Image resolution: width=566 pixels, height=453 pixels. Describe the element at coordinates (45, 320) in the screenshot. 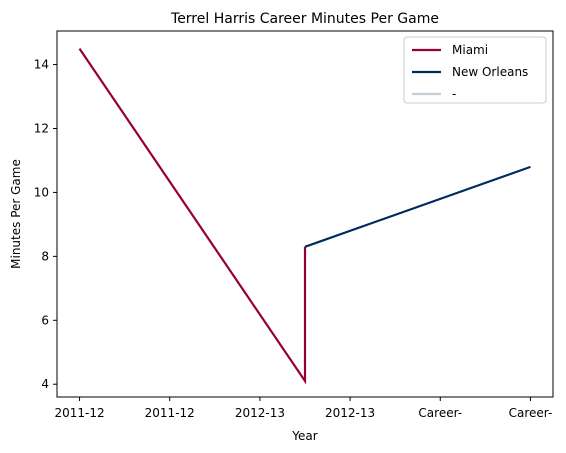

I see `y-tick-label: 6` at that location.